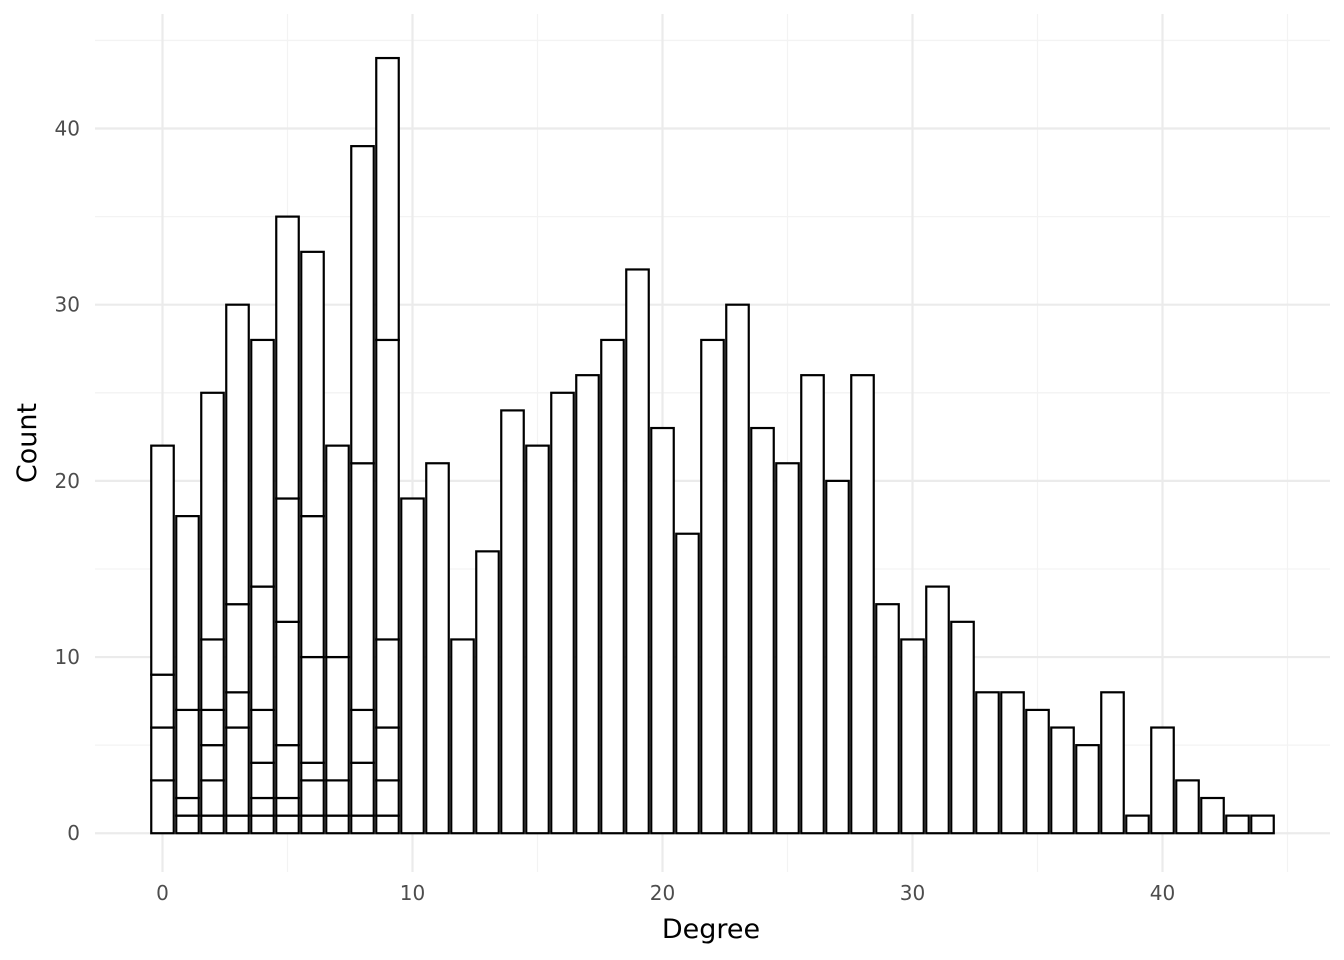 The image size is (1344, 960). What do you see at coordinates (711, 929) in the screenshot?
I see `x-axis-title: Degree` at bounding box center [711, 929].